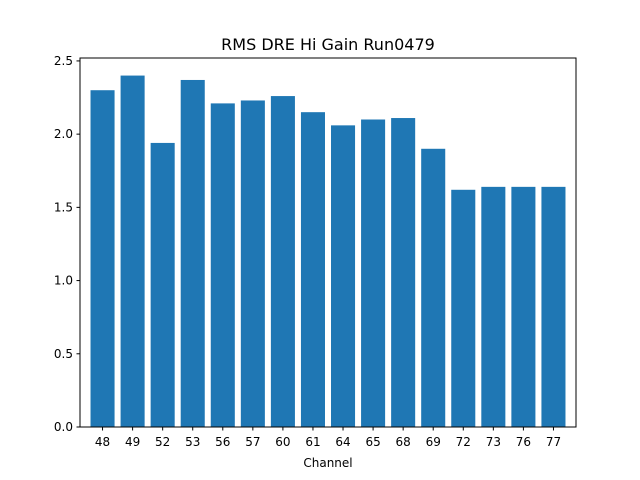 The width and height of the screenshot is (640, 480). I want to click on x-tick-label-68: 68, so click(403, 442).